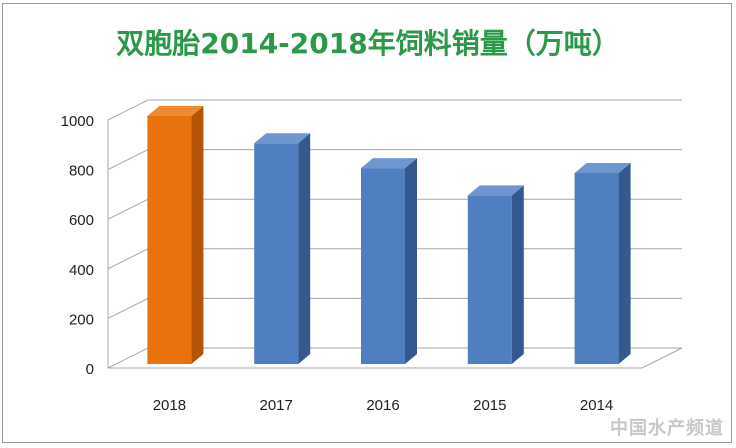 Image resolution: width=736 pixels, height=448 pixels. What do you see at coordinates (81, 319) in the screenshot?
I see `y-tick-label: 200` at bounding box center [81, 319].